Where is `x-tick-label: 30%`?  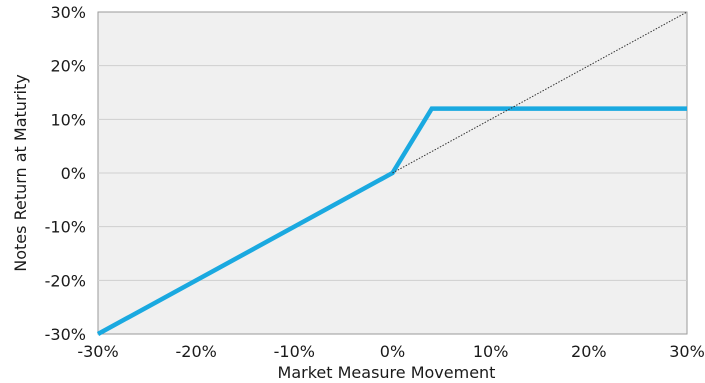
x-tick-label: 30% is located at coordinates (687, 351).